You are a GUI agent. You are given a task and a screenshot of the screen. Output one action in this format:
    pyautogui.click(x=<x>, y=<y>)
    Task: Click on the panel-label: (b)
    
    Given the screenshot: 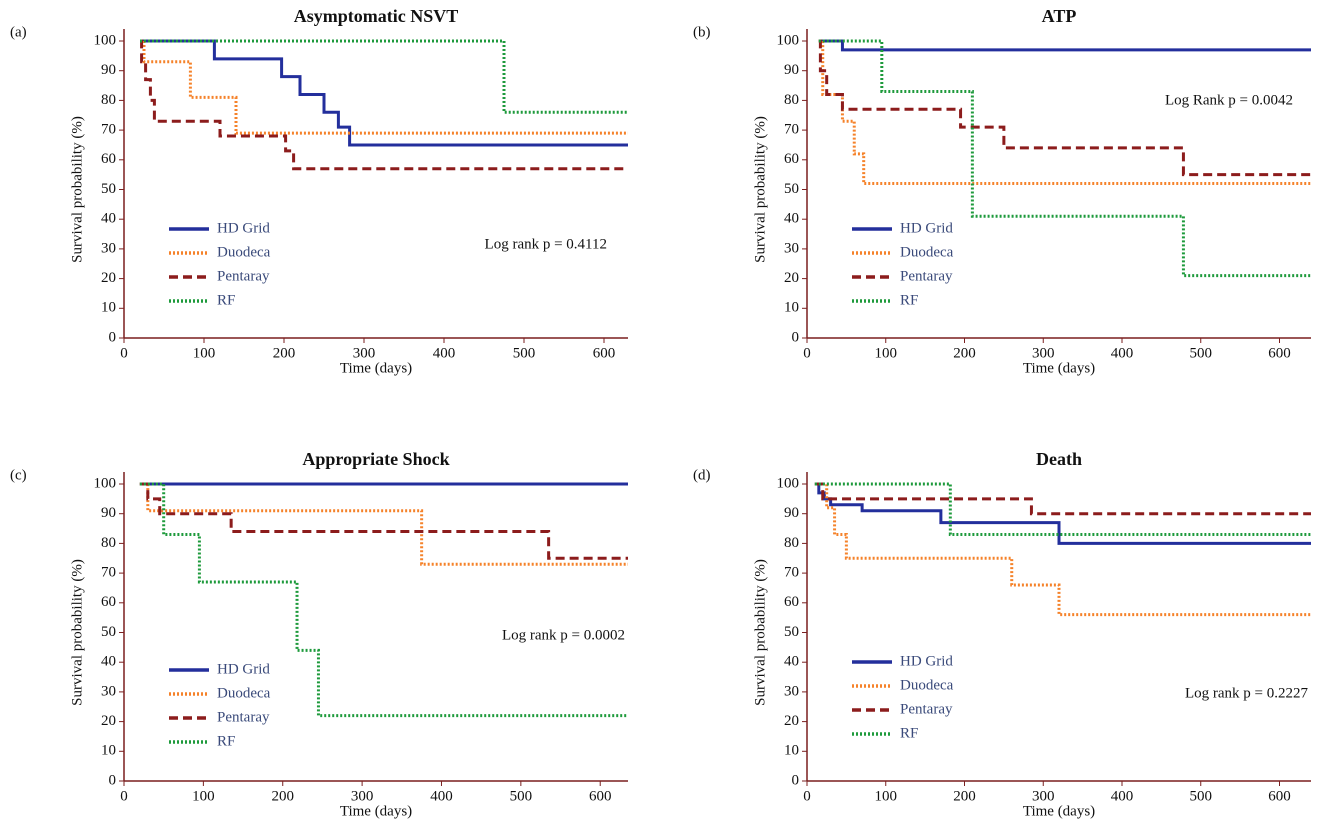 What is the action you would take?
    pyautogui.click(x=702, y=32)
    